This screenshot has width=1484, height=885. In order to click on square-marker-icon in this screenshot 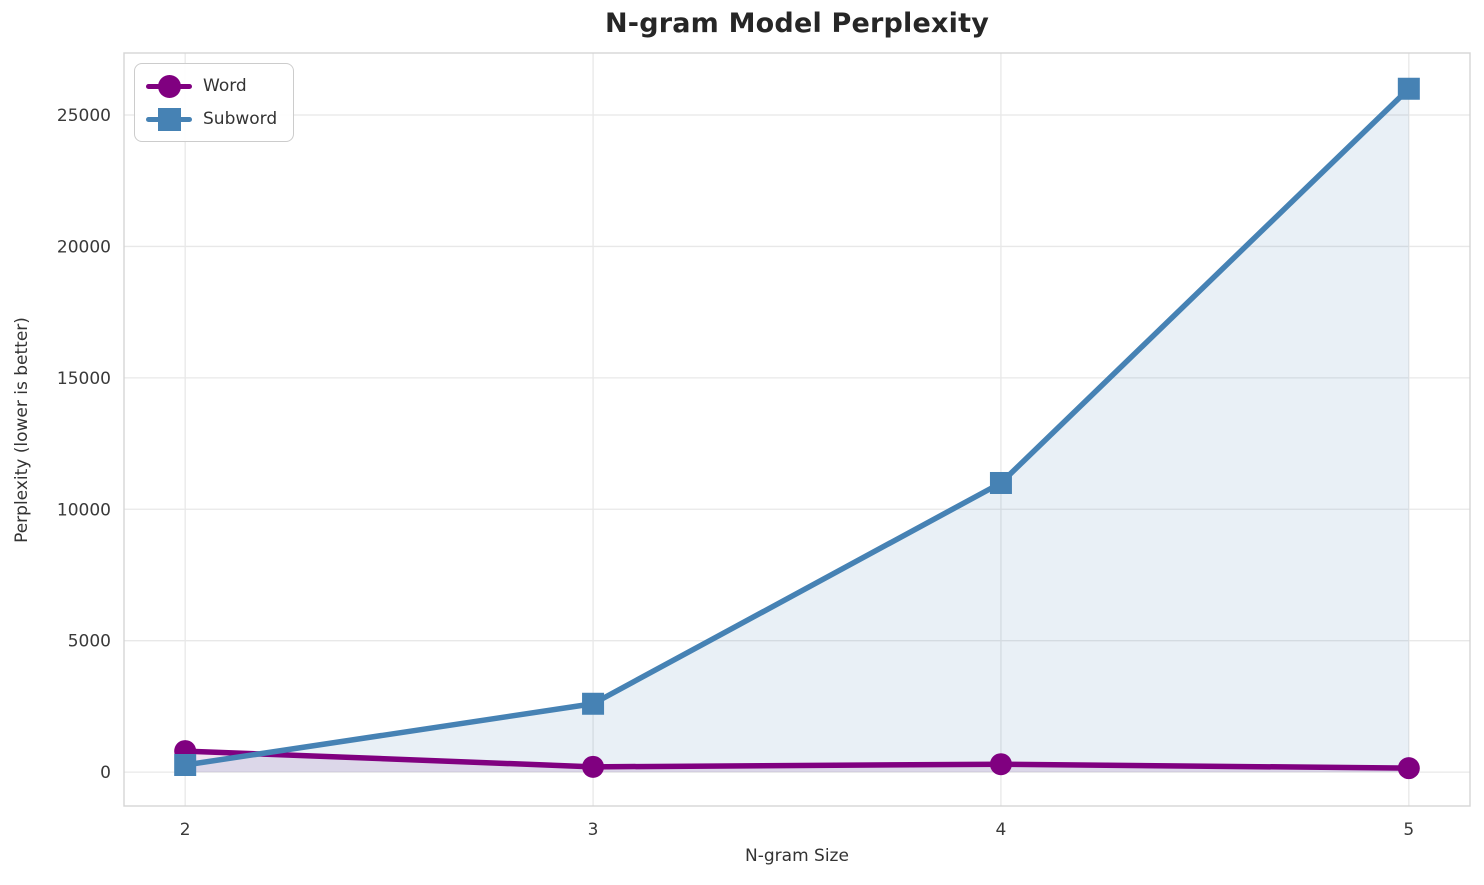, I will do `click(169, 119)`.